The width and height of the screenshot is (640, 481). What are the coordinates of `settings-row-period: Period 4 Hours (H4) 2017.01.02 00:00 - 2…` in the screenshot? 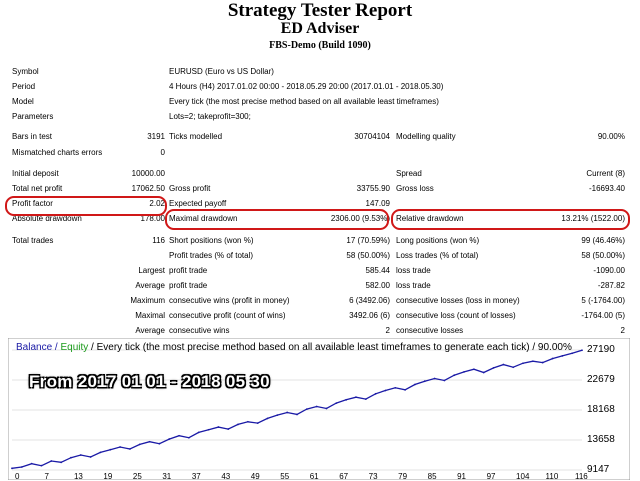 It's located at (320, 87).